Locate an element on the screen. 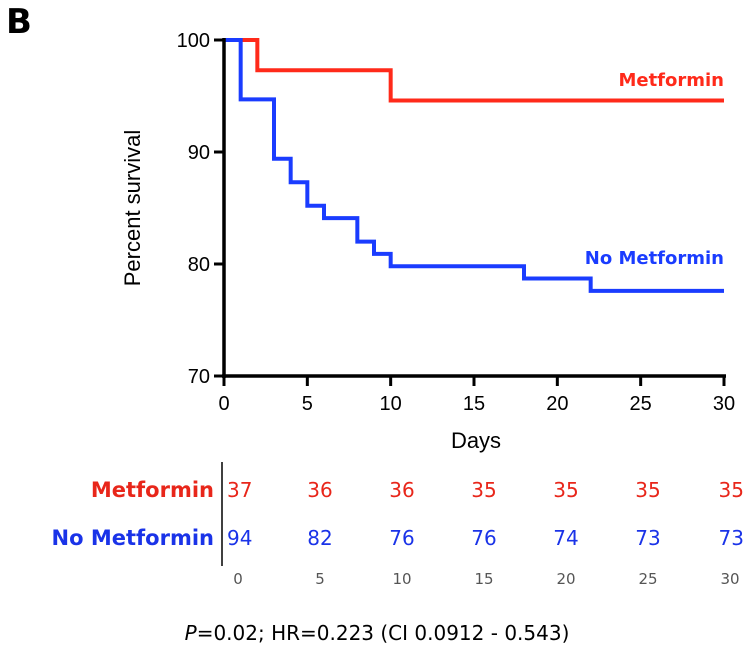  risk-time-label: 25 is located at coordinates (647, 579).